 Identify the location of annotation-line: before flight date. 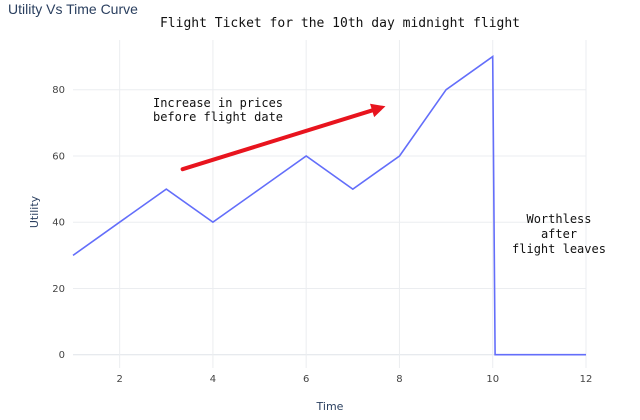
(218, 117).